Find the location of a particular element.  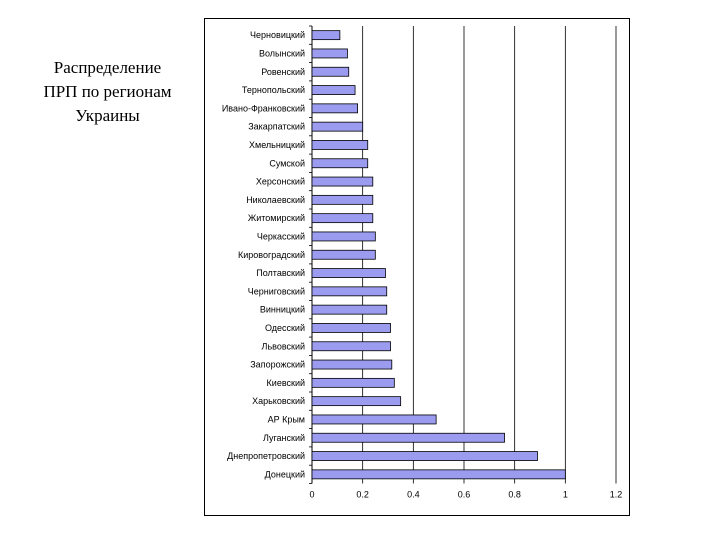

category-label: Ровенский is located at coordinates (283, 72).